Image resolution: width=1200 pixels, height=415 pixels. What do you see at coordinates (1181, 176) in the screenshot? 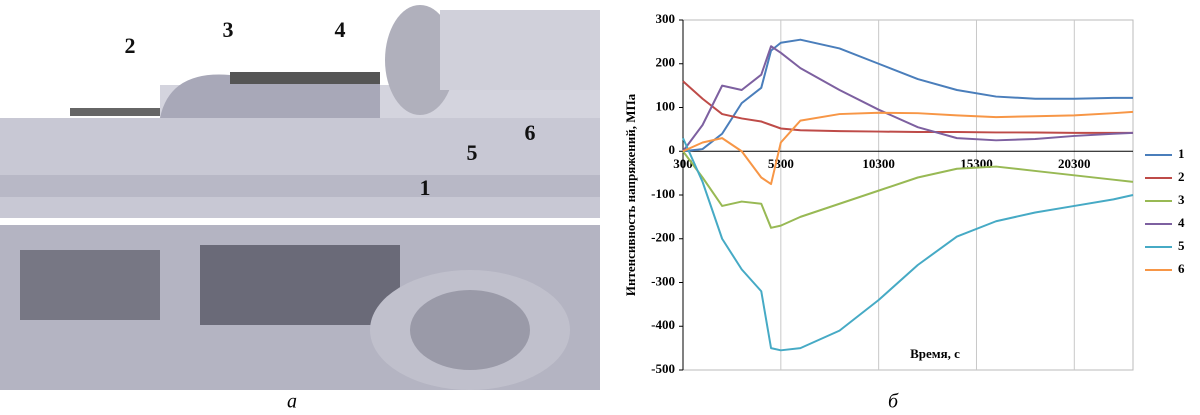
I see `legend-label: 2` at bounding box center [1181, 176].